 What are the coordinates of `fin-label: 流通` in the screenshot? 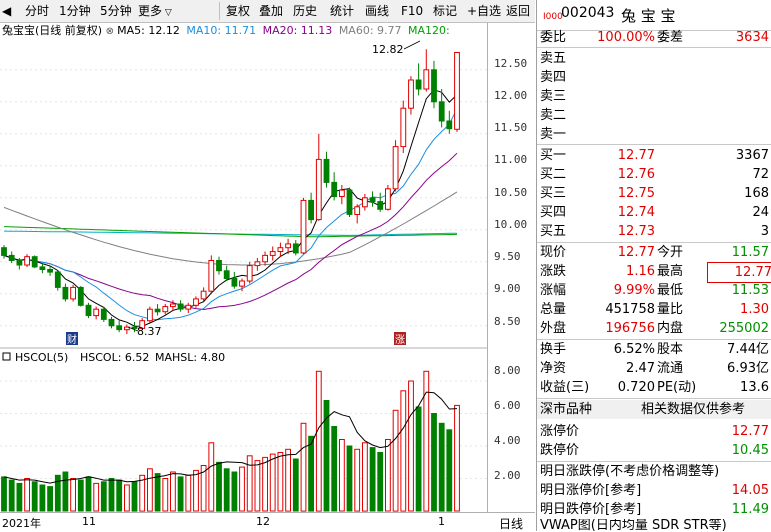 It's located at (670, 368).